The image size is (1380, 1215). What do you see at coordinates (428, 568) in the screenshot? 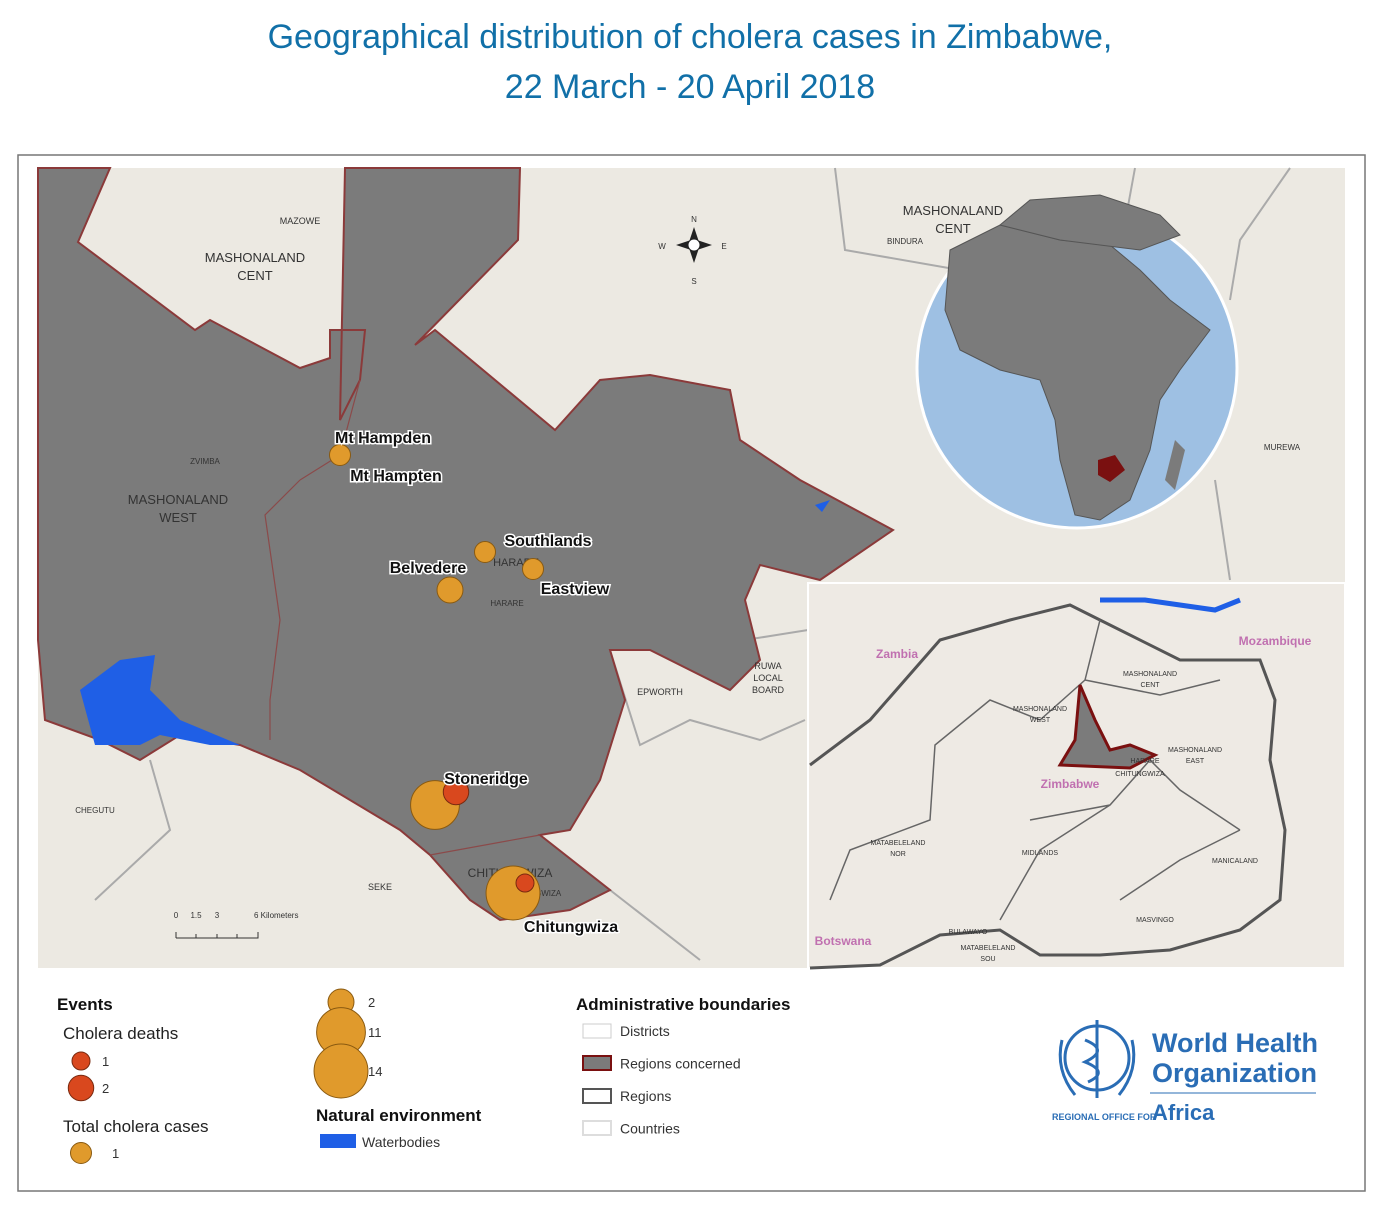
I see `marker-label: Belvedere` at bounding box center [428, 568].